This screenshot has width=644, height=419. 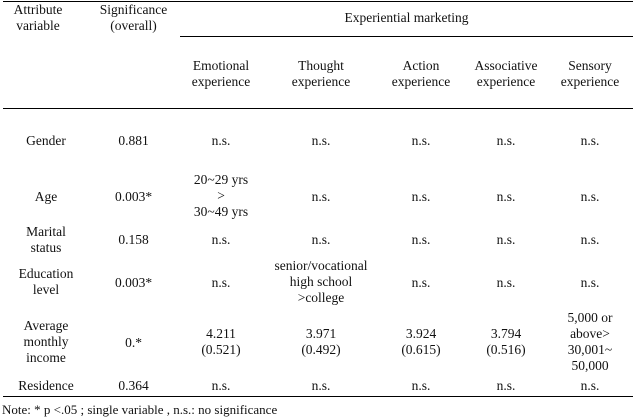 I want to click on row-gender-associative: n.s., so click(x=506, y=140).